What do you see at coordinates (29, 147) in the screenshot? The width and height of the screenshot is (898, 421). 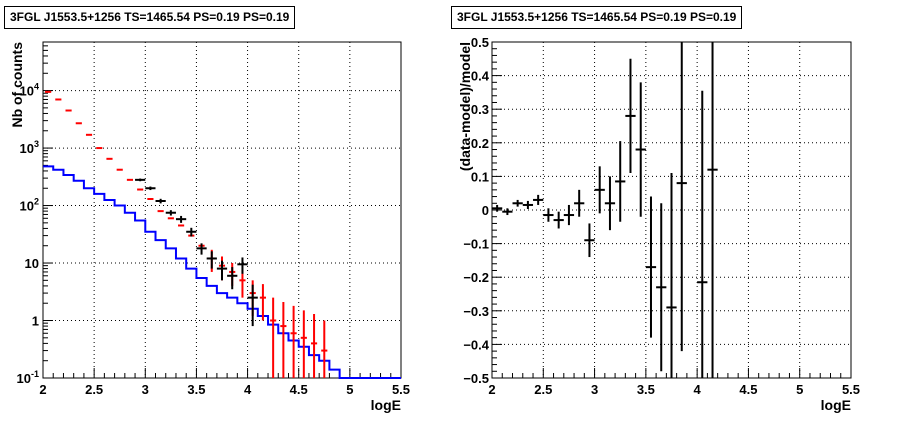 I see `y-tick-label: 10³` at bounding box center [29, 147].